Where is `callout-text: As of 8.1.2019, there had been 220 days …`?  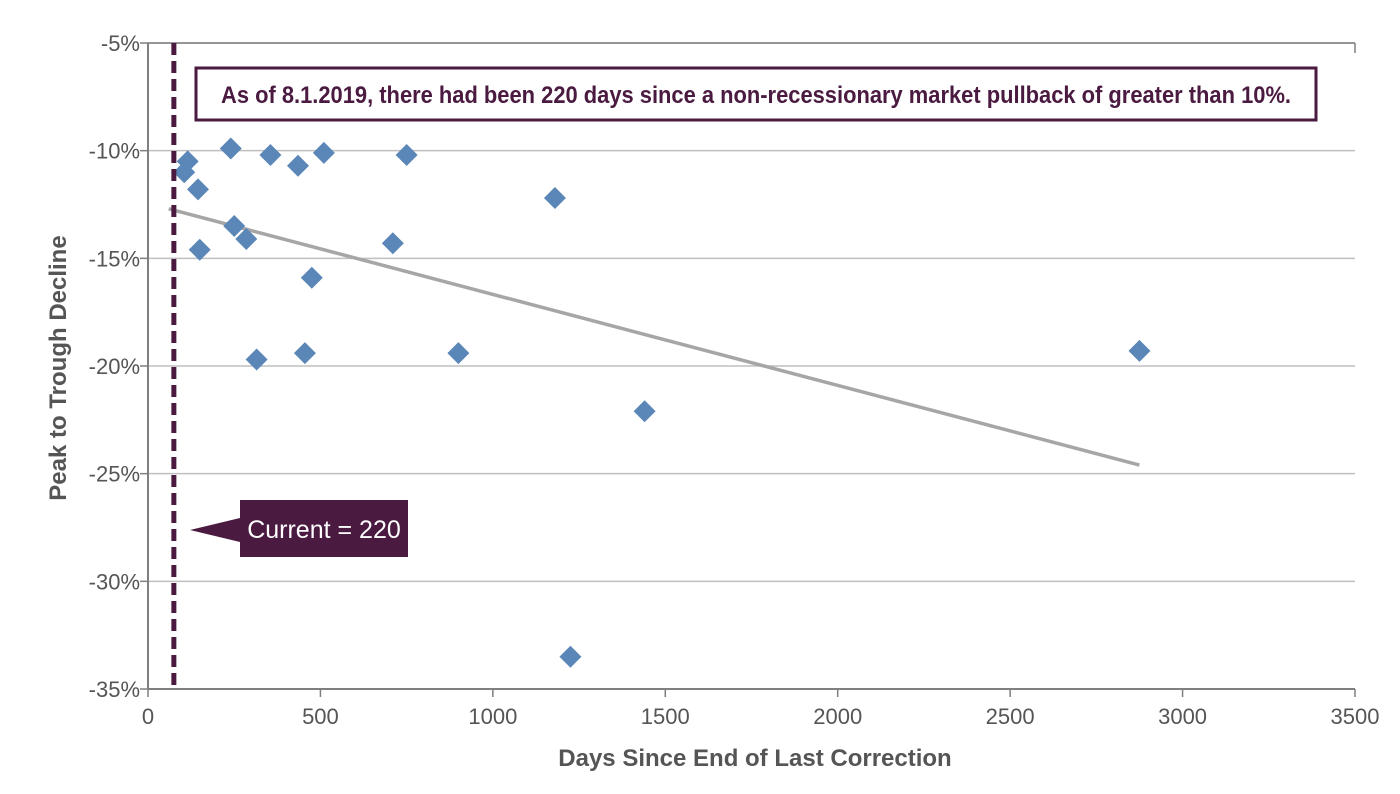
callout-text: As of 8.1.2019, there had been 220 days … is located at coordinates (756, 95).